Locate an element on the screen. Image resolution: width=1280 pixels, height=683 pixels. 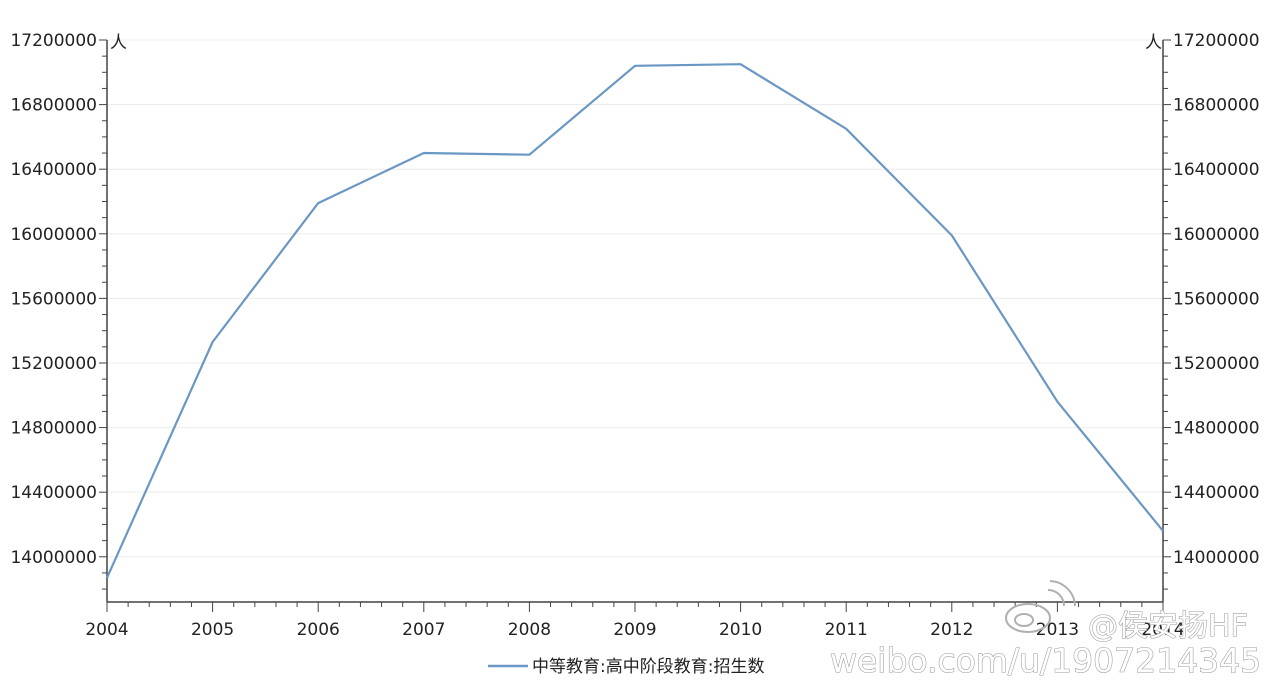
y-tick-label-right: 15200000 is located at coordinates (1216, 364).